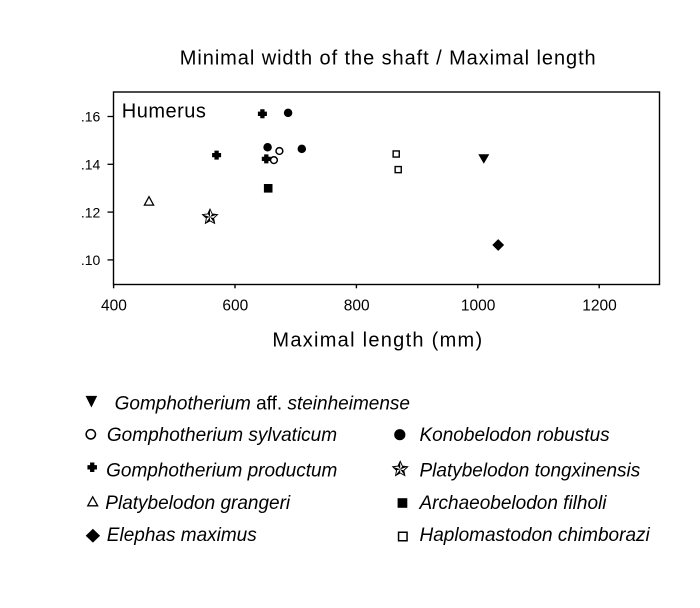 This screenshot has height=608, width=700. I want to click on svg-text: .16, so click(91, 117).